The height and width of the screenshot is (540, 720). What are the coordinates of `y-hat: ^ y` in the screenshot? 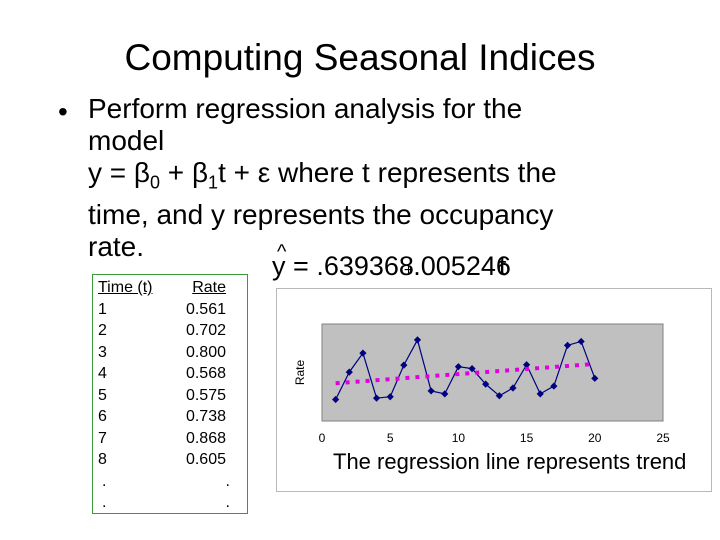 It's located at (279, 261).